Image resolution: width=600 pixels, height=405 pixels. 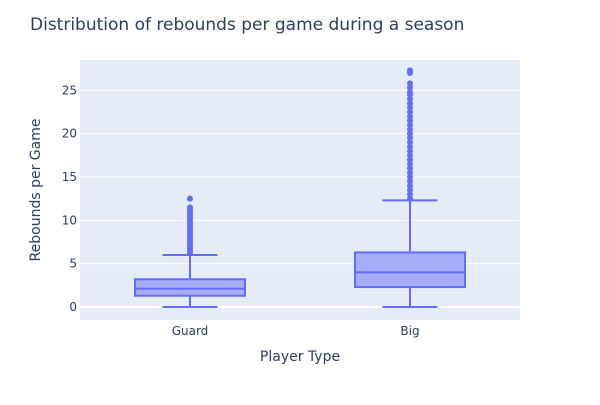 I want to click on box-guard, so click(x=190, y=251).